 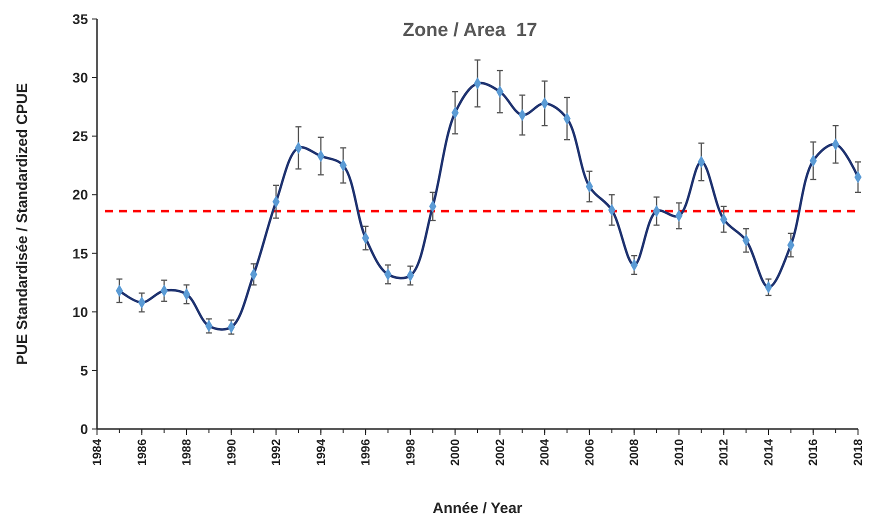 What do you see at coordinates (477, 508) in the screenshot?
I see `x-axis-title: Année / Year` at bounding box center [477, 508].